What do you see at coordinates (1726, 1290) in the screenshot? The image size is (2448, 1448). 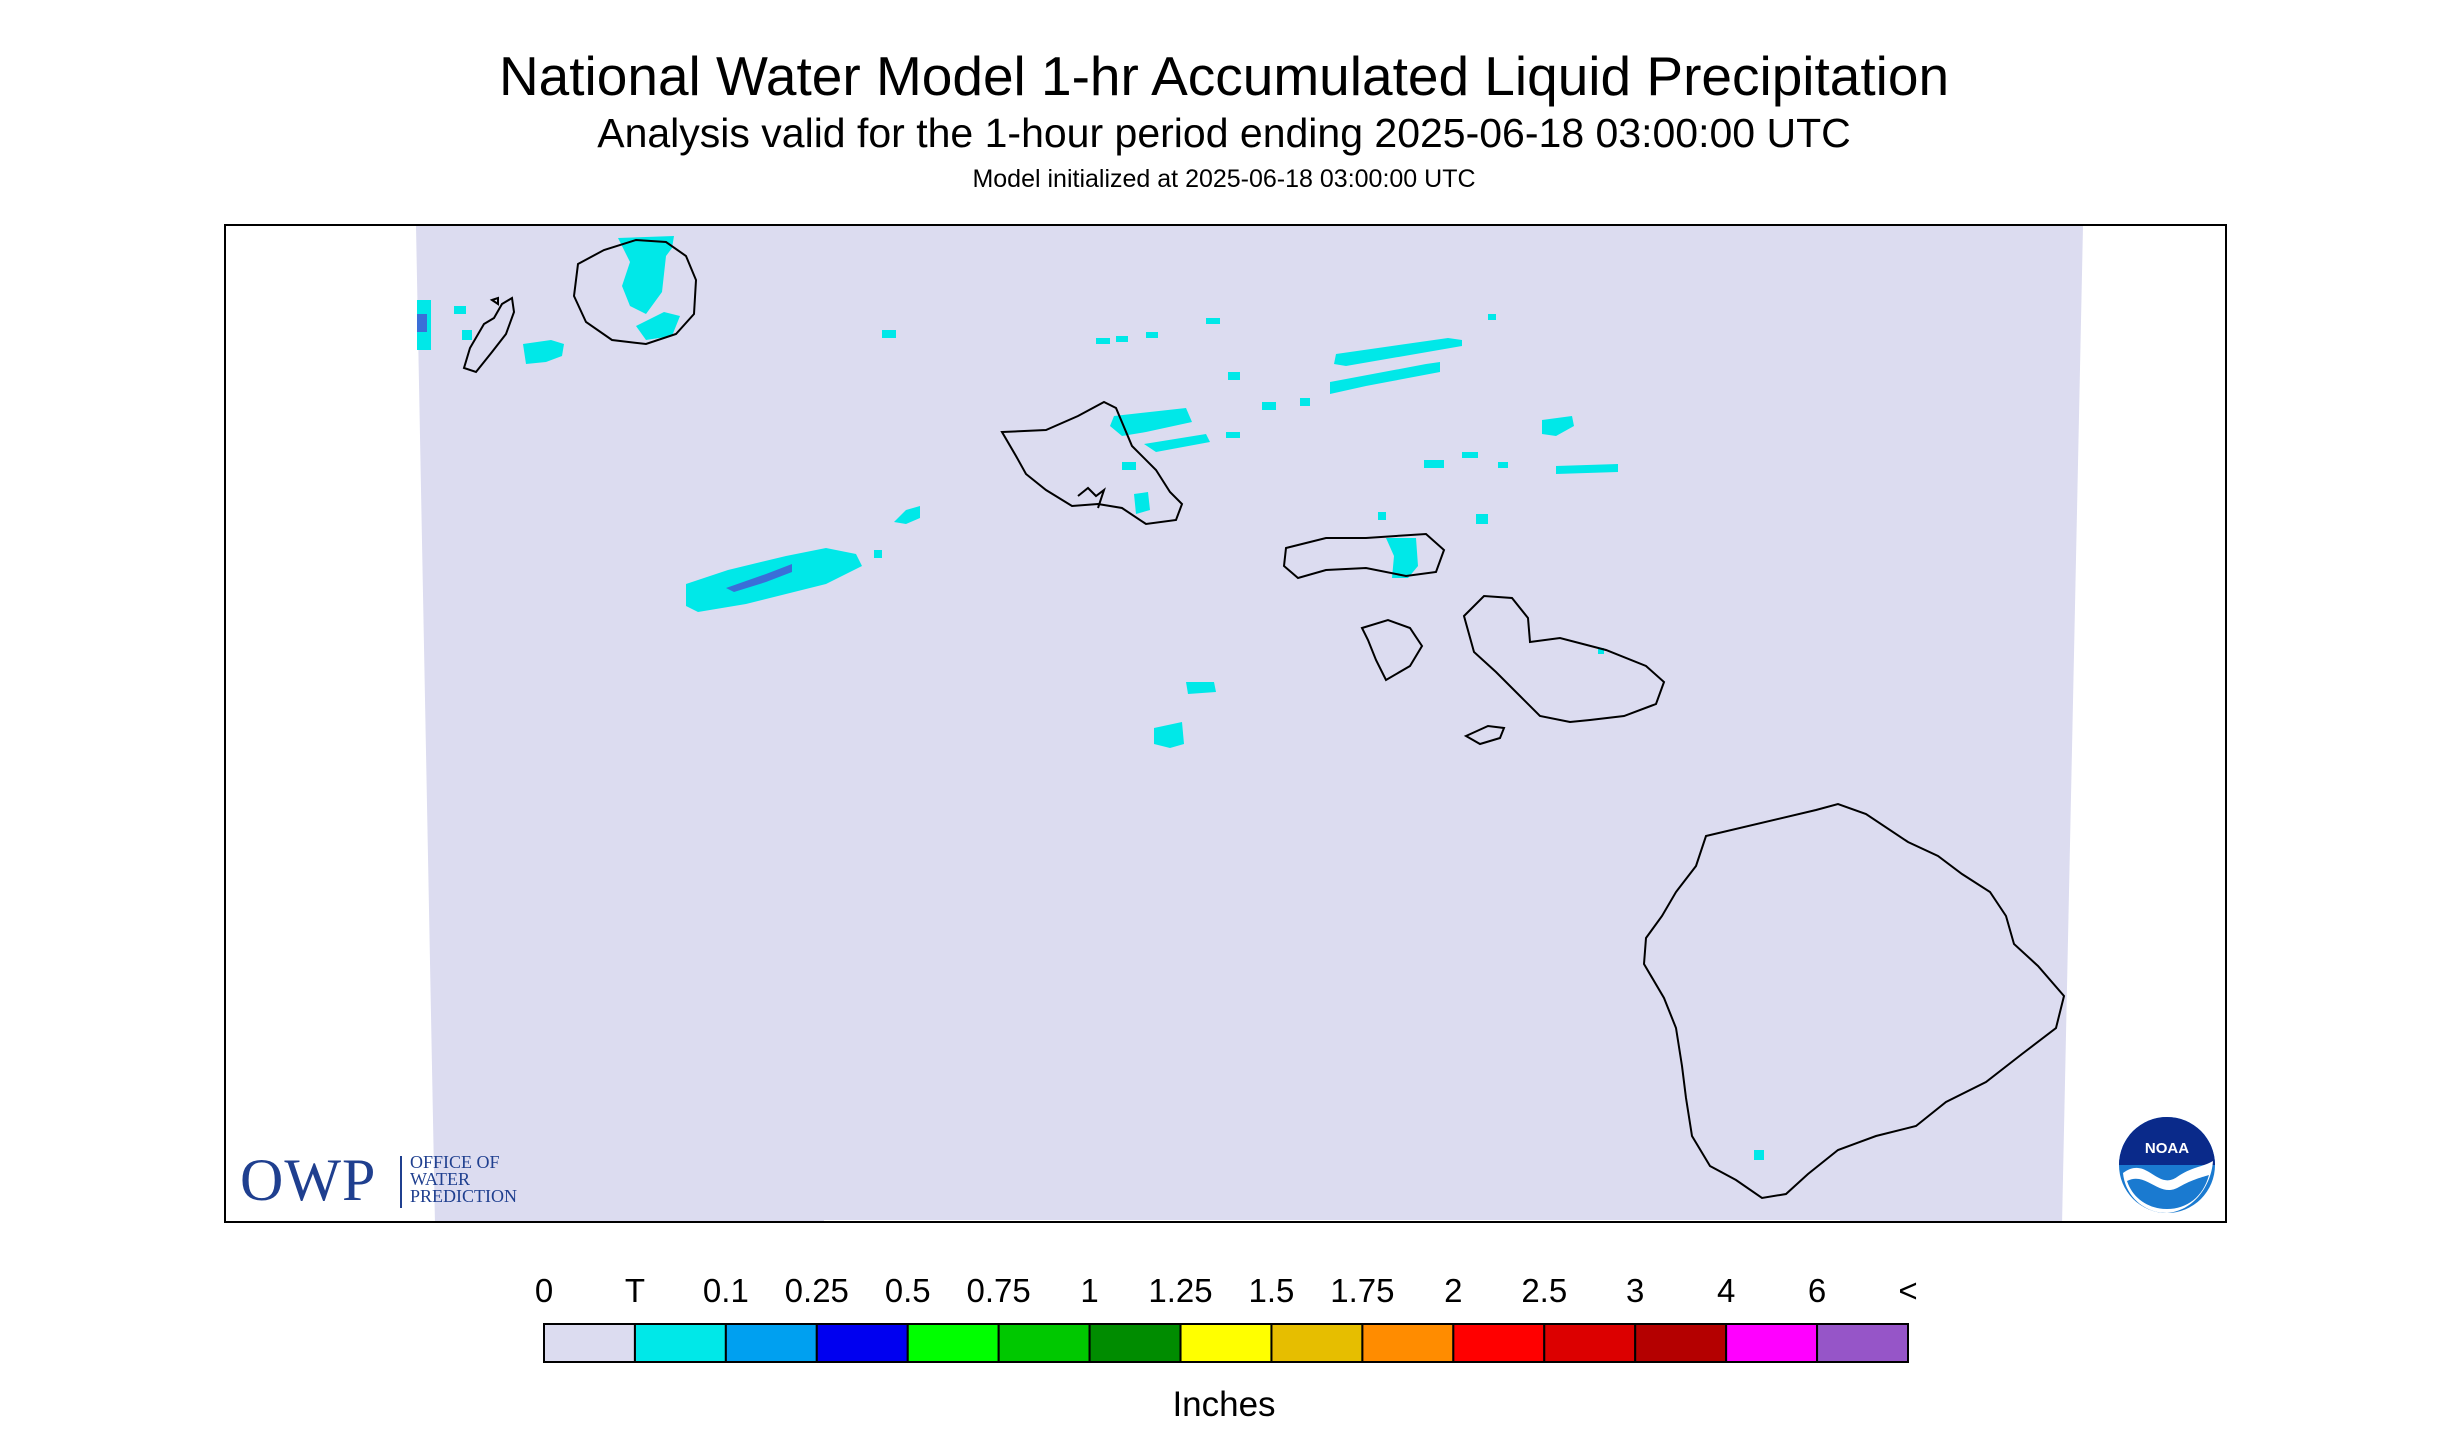 I see `legend-tick-label: 4` at bounding box center [1726, 1290].